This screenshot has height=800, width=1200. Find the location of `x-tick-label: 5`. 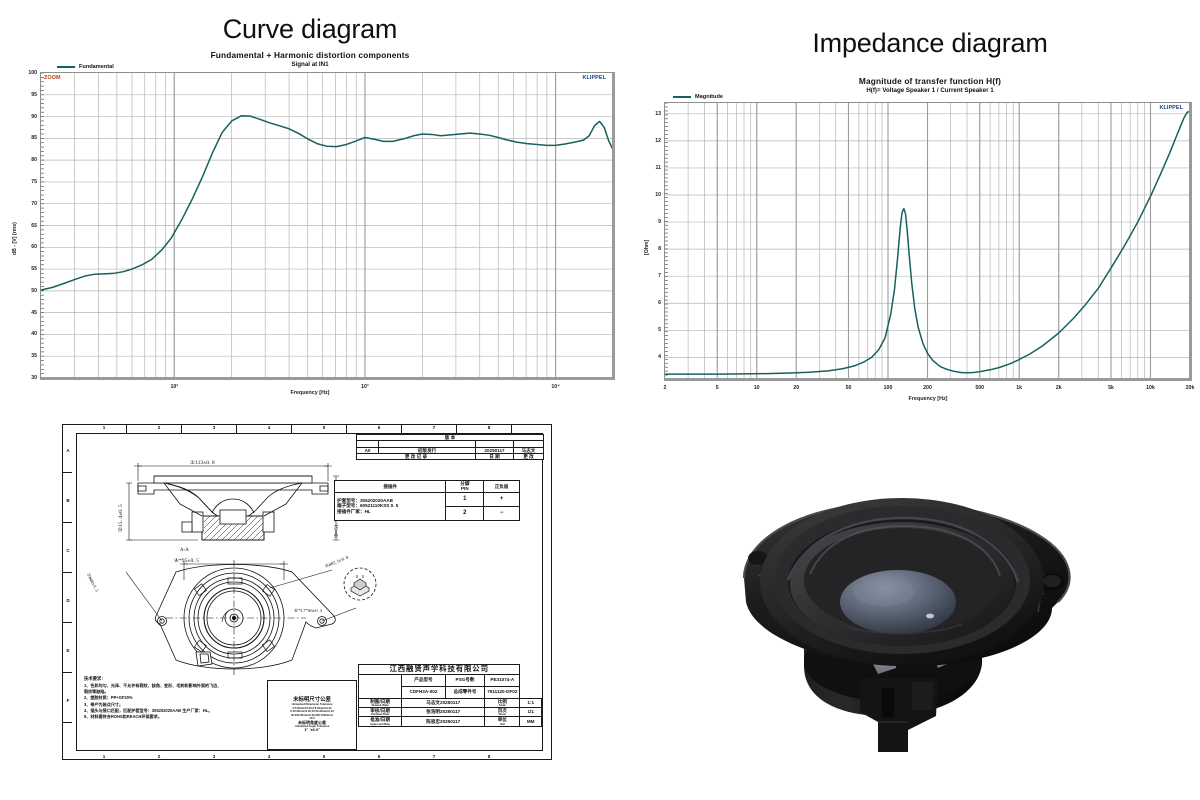

x-tick-label: 5 is located at coordinates (717, 388).